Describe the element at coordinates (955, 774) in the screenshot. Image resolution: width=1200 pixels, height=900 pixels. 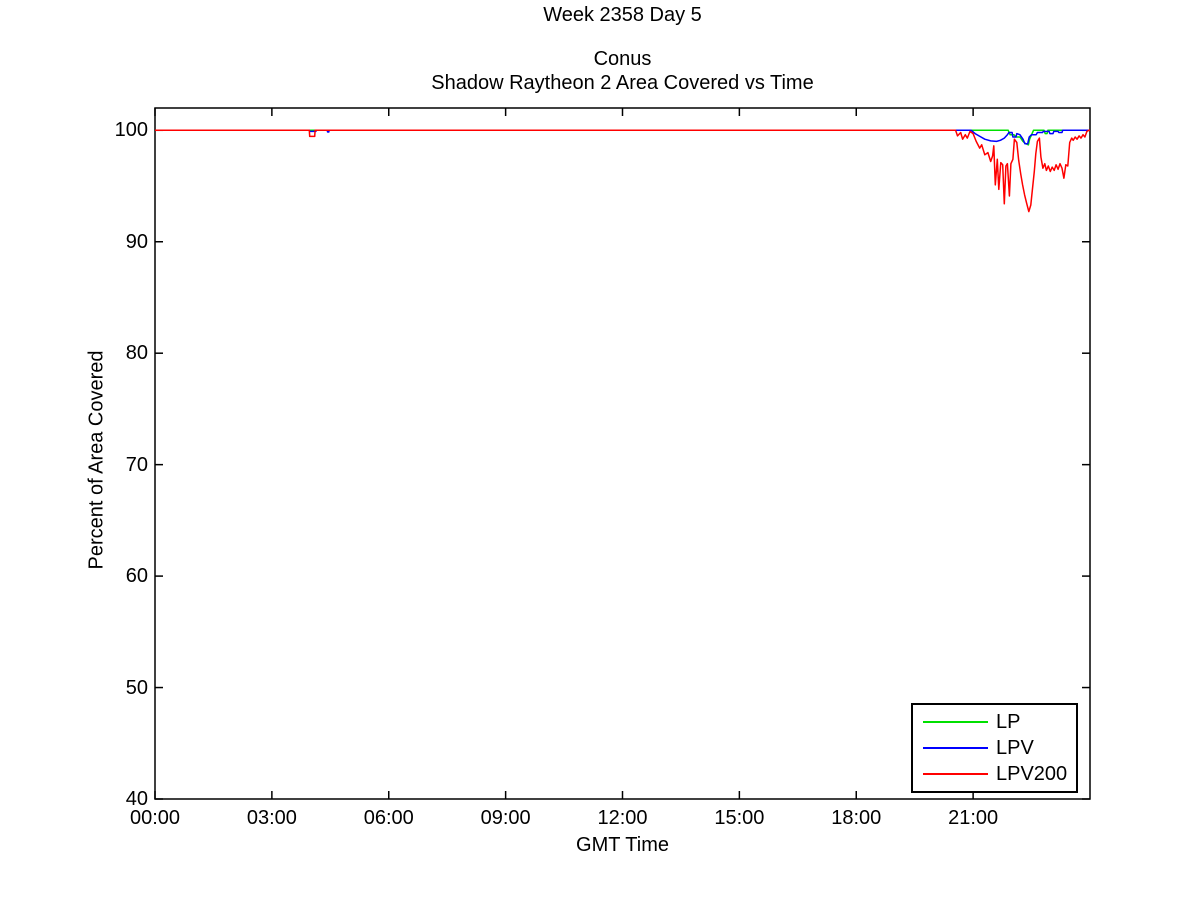
I see `legend-line-sample-LPV200` at that location.